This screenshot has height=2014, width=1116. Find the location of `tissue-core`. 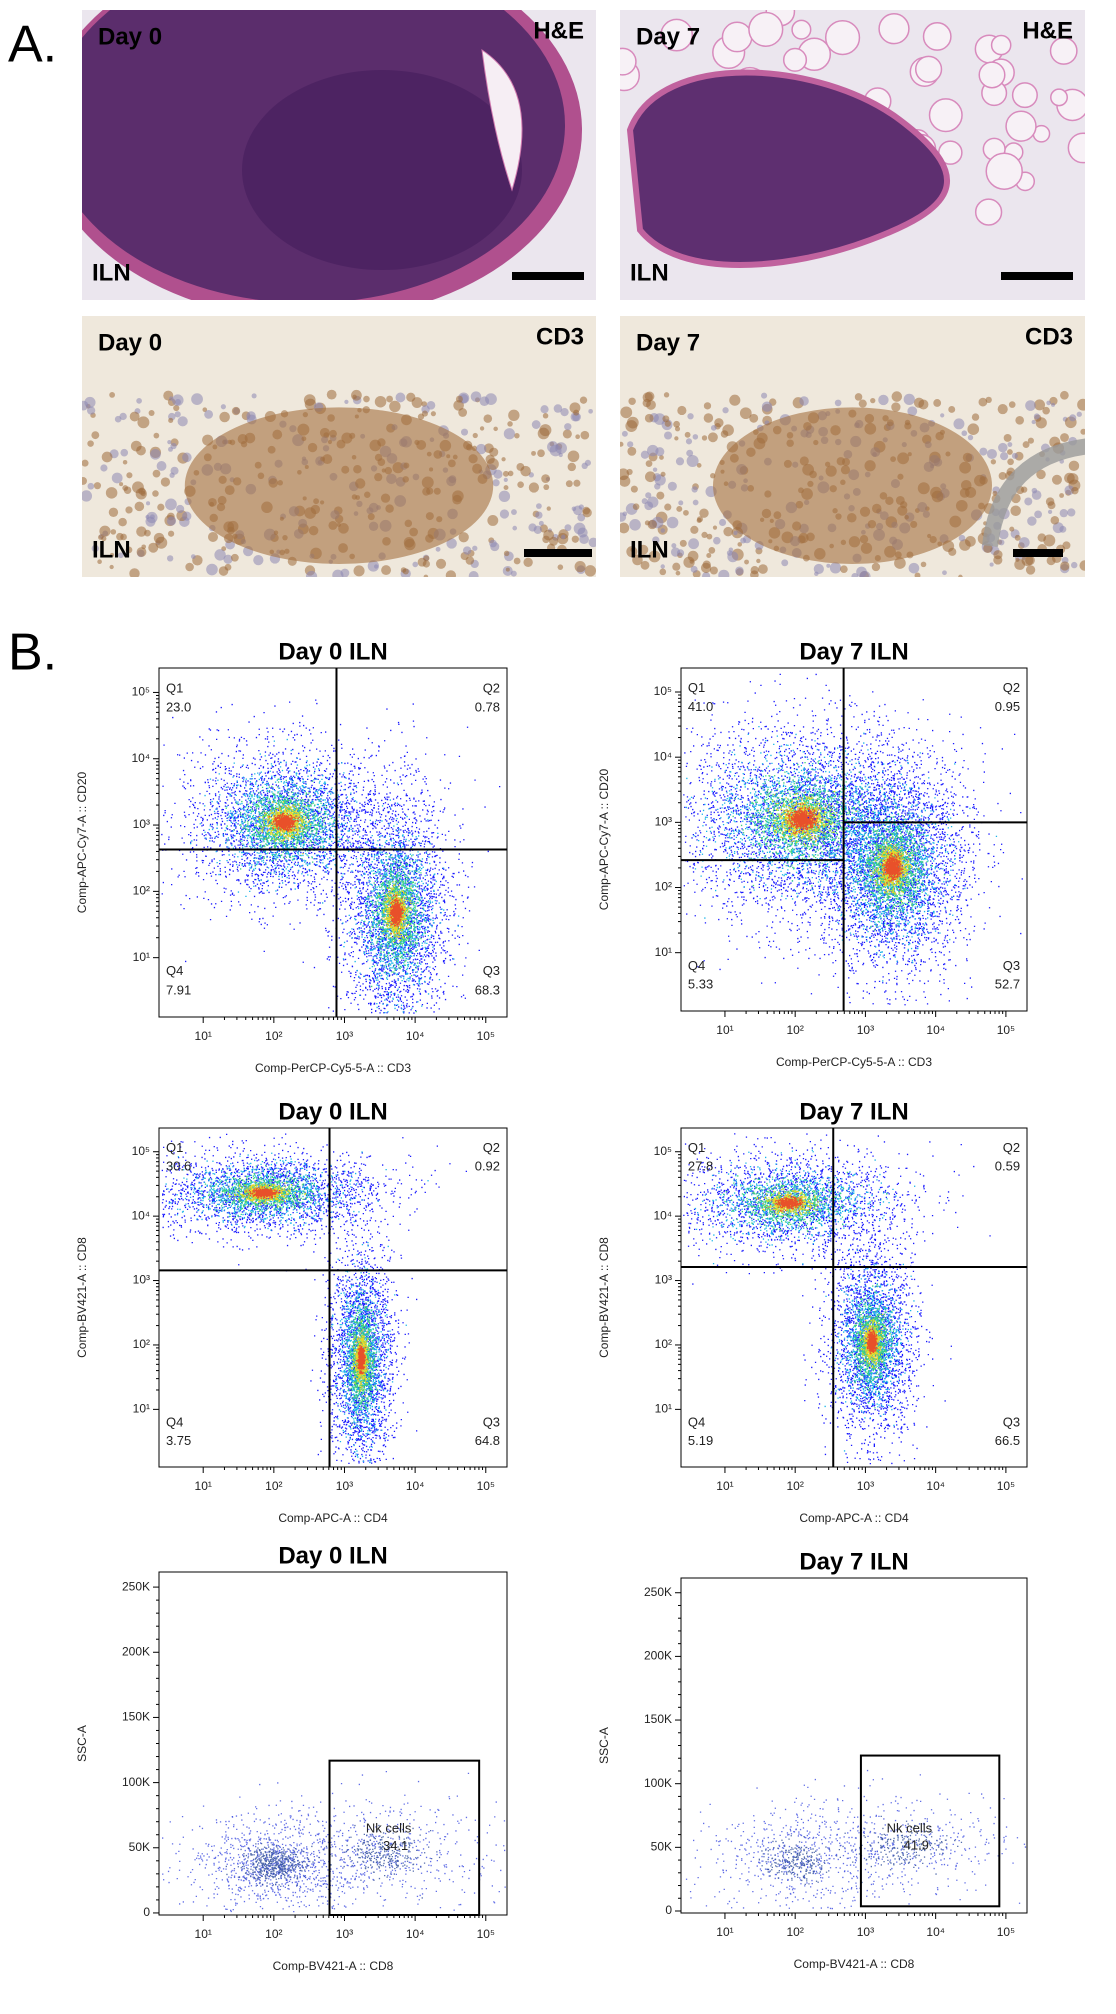

tissue-core is located at coordinates (852, 485).